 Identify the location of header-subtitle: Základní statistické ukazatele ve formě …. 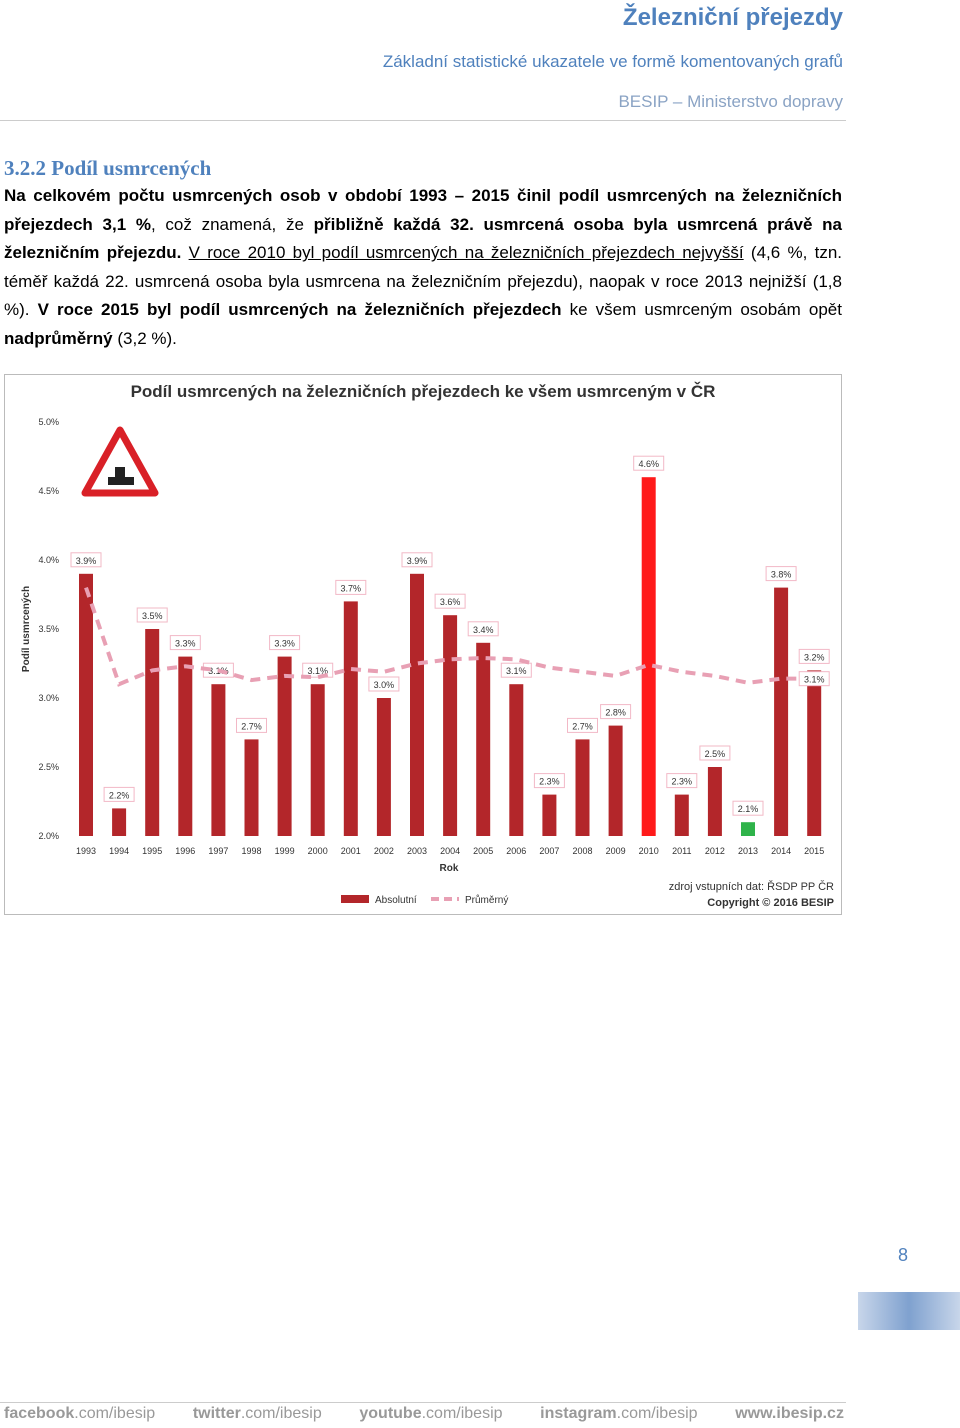
(612, 61).